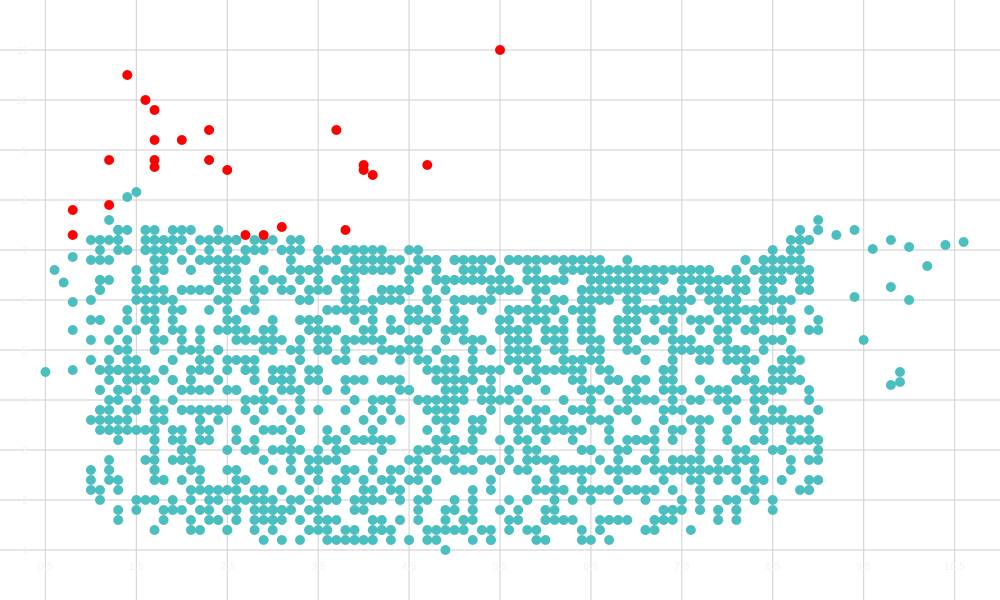 This screenshot has height=600, width=1000. What do you see at coordinates (772, 567) in the screenshot?
I see `x-tick-label: 8.5` at bounding box center [772, 567].